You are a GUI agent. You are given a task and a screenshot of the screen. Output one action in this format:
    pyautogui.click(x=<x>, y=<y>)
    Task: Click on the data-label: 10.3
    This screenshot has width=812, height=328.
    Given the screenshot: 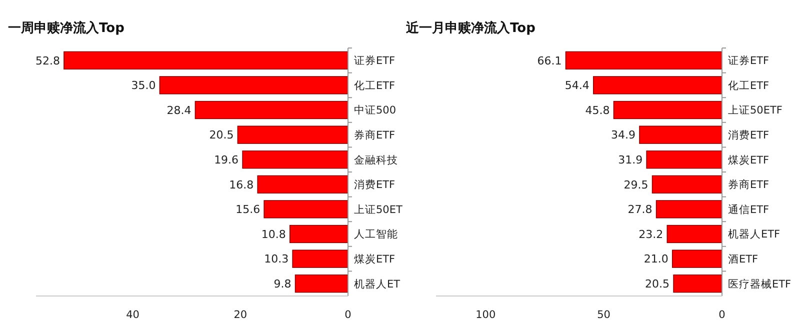 What is the action you would take?
    pyautogui.click(x=276, y=259)
    